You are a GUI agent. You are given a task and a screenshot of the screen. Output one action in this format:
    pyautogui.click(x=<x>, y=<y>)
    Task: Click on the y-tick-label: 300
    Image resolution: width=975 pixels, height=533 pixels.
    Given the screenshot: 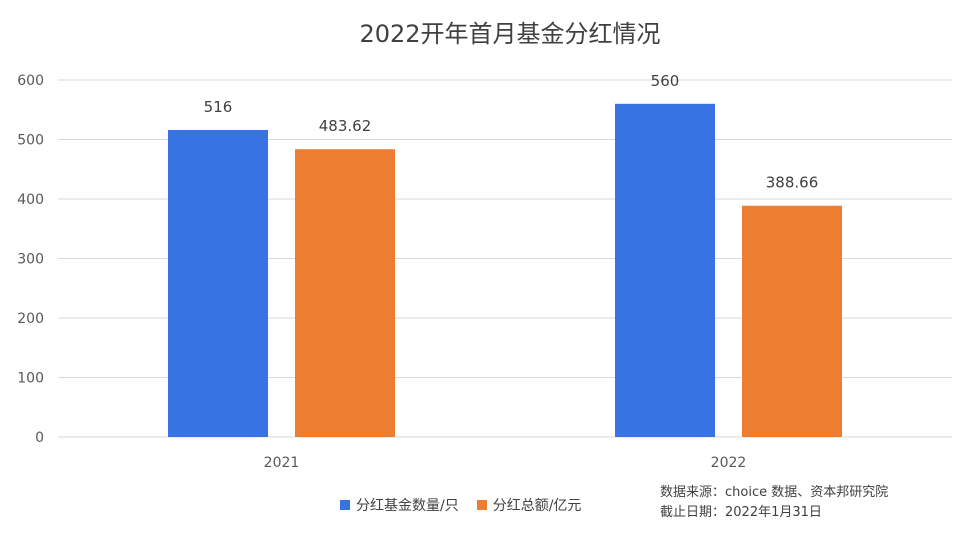 What is the action you would take?
    pyautogui.click(x=30, y=260)
    